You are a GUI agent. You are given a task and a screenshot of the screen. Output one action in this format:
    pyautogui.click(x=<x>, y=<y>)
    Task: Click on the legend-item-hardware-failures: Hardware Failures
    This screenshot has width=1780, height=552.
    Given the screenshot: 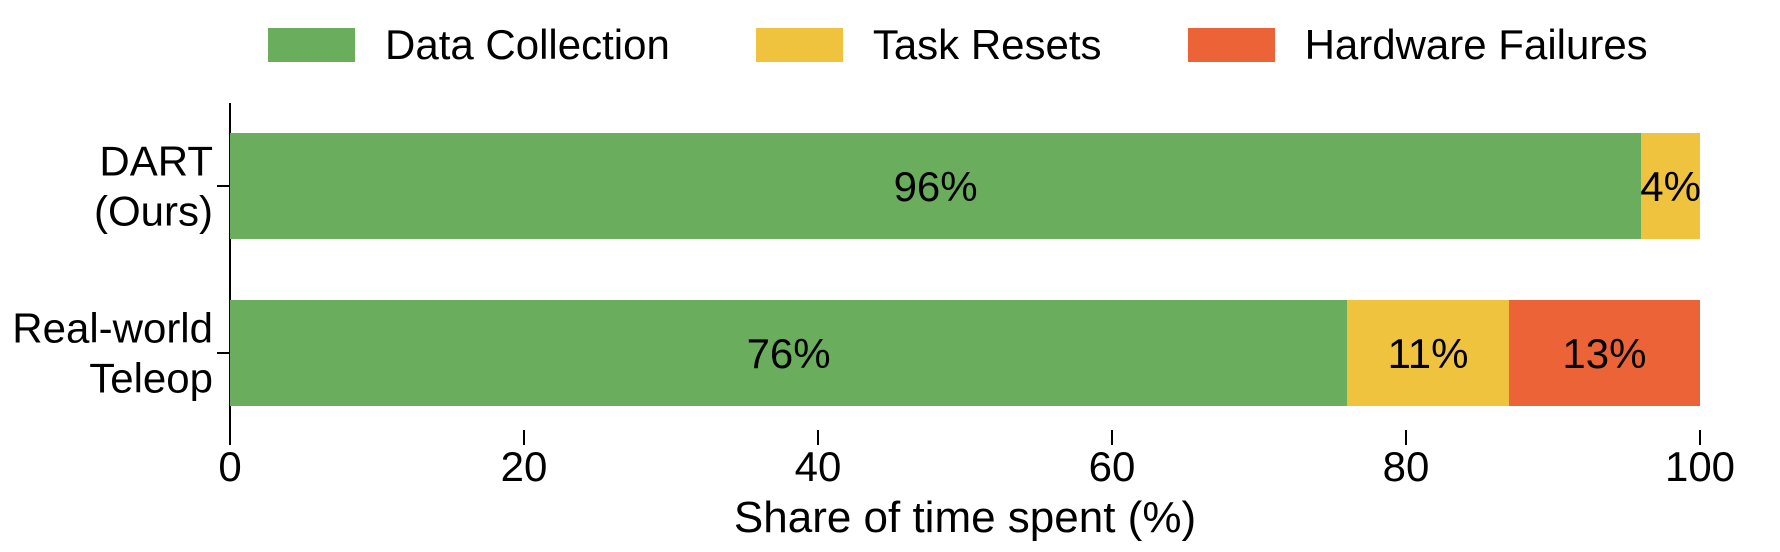 What is the action you would take?
    pyautogui.click(x=1417, y=44)
    